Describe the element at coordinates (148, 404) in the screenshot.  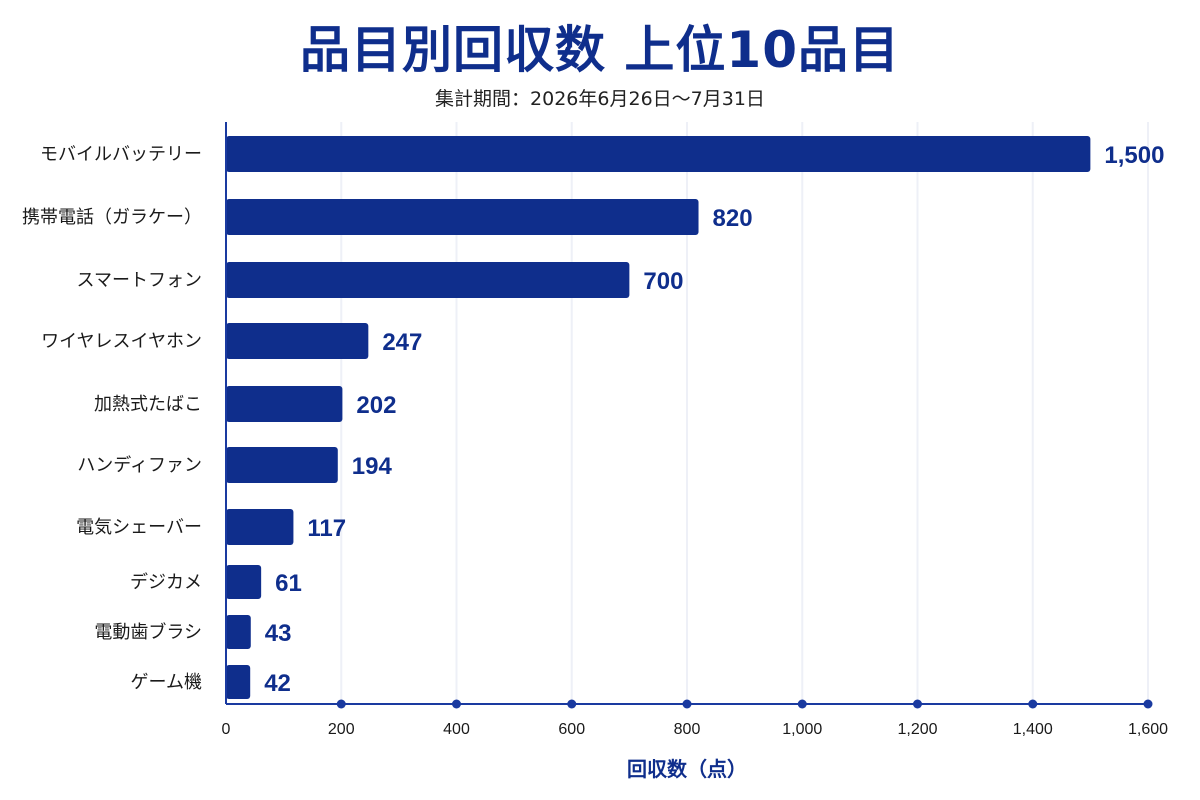
I see `category-label: 加熱式たばこ` at that location.